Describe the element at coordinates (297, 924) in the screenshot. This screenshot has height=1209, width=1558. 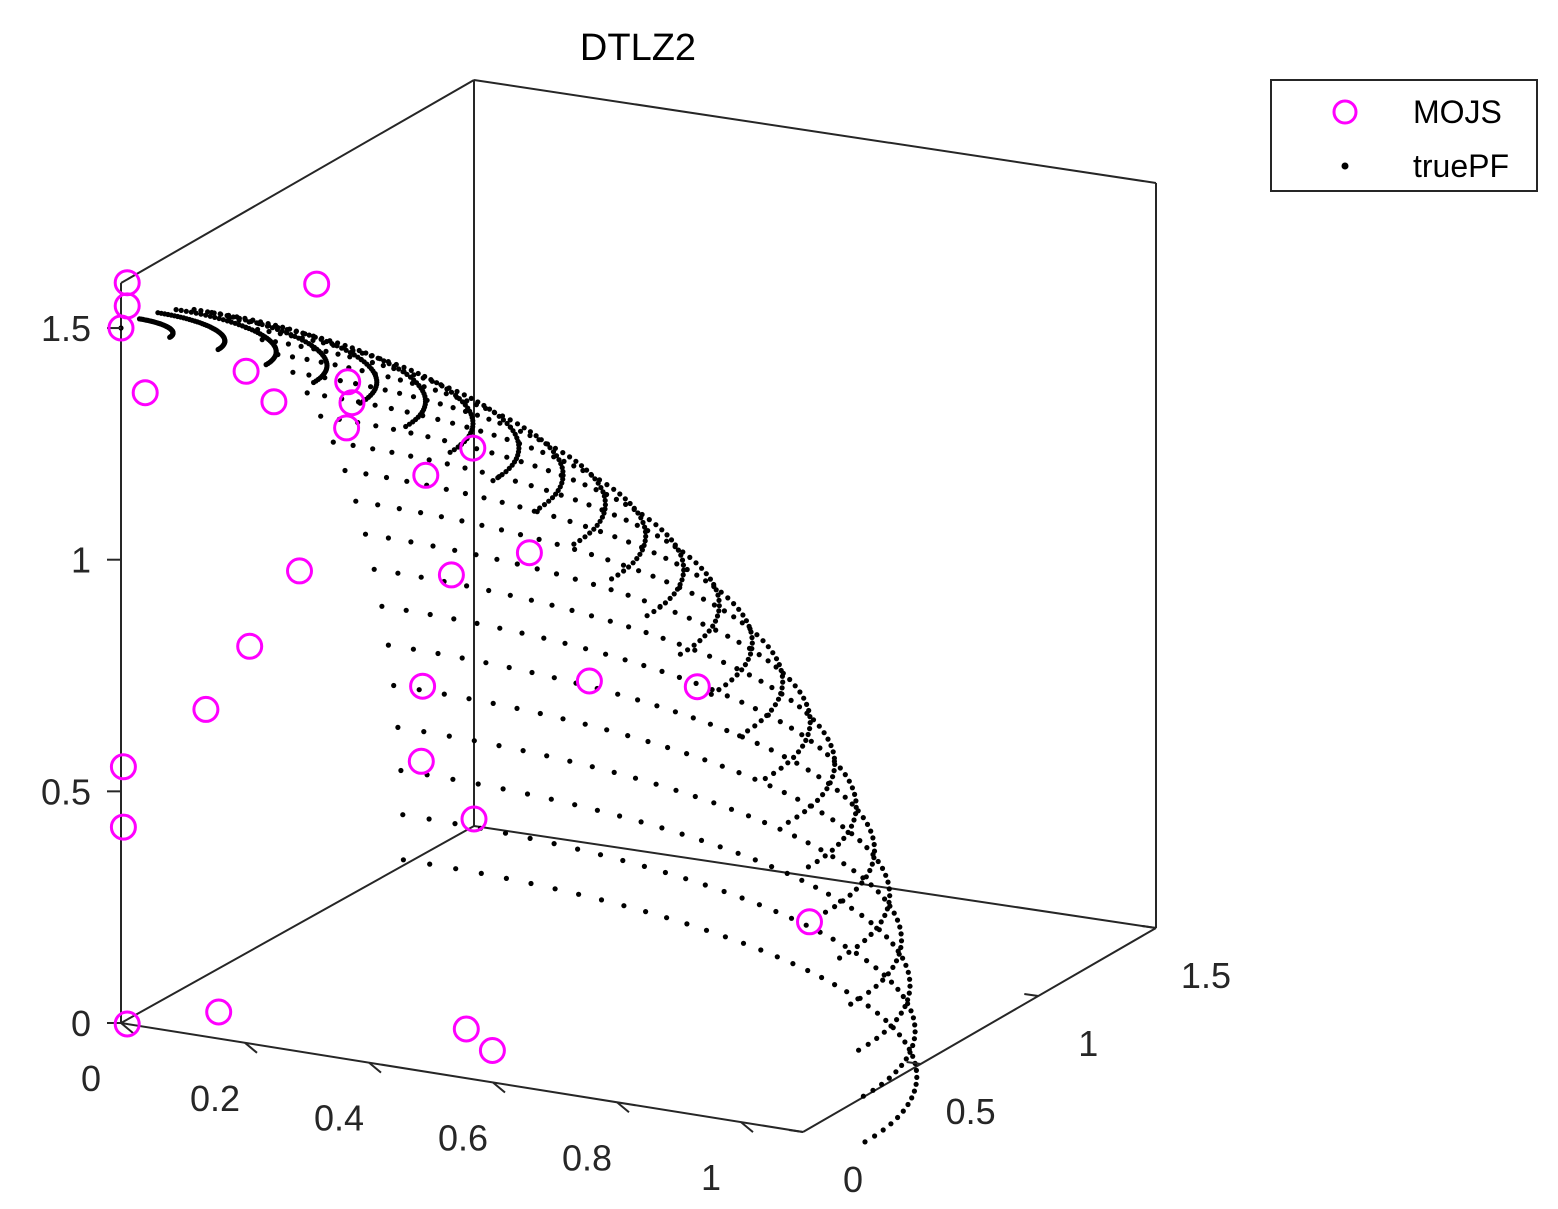
I see `floor-left-edge` at that location.